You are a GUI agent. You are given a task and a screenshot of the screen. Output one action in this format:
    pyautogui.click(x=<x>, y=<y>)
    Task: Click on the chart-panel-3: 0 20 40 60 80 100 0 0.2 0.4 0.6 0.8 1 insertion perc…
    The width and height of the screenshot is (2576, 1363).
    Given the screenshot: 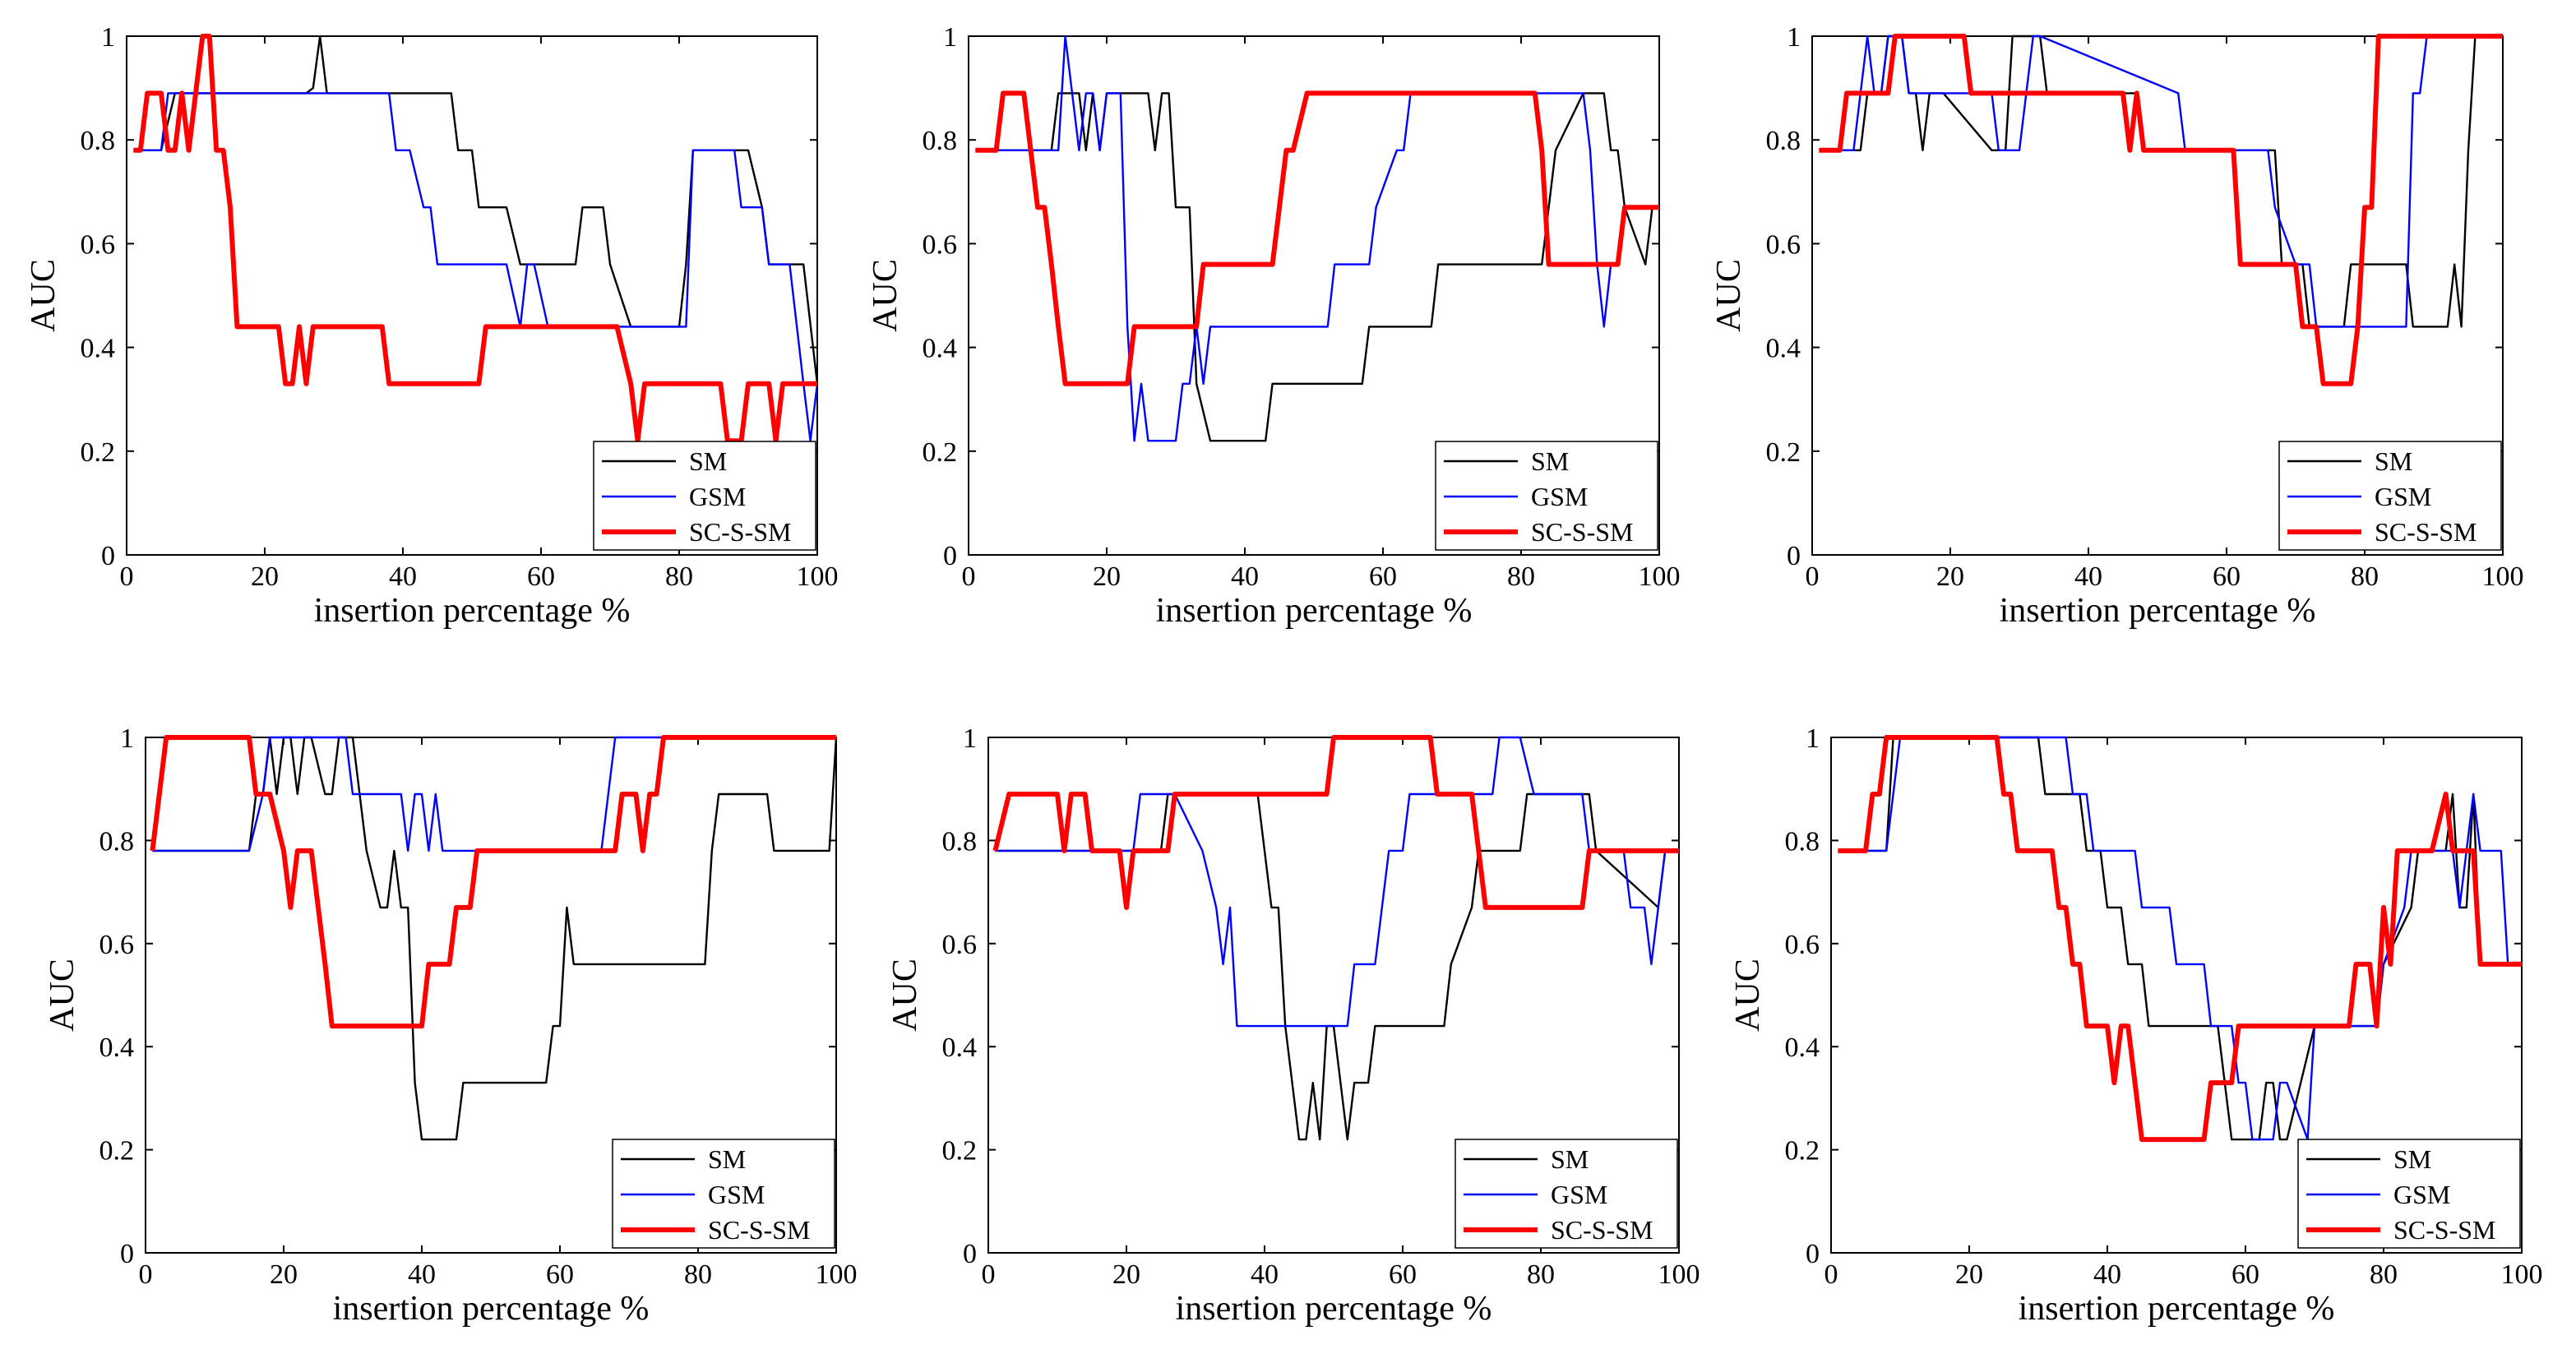 What is the action you would take?
    pyautogui.click(x=2117, y=326)
    